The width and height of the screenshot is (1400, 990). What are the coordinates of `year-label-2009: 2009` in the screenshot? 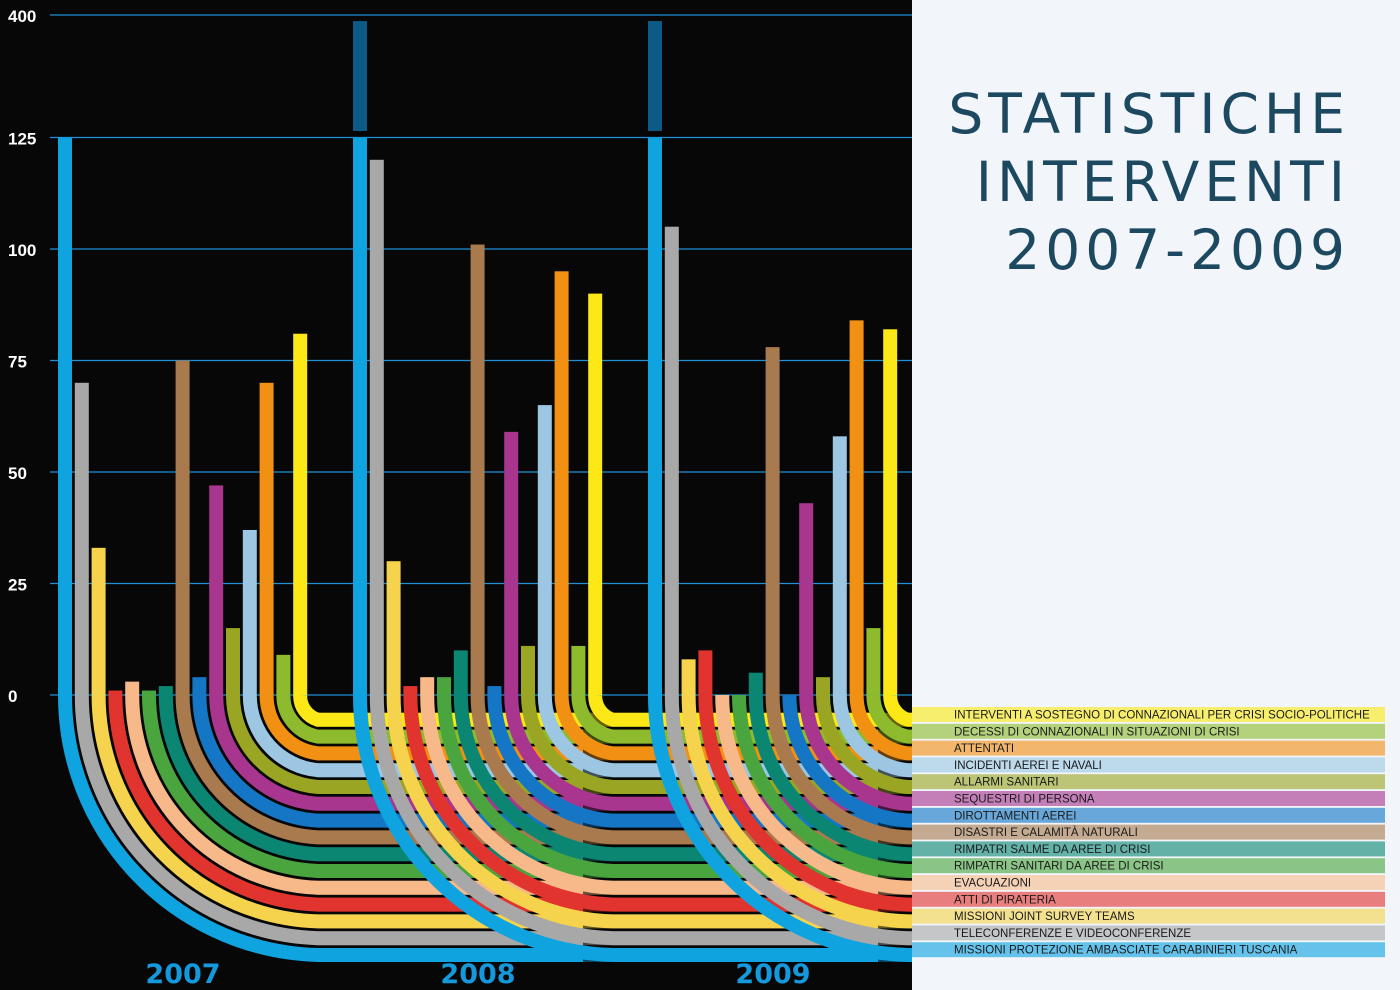 It's located at (772, 974).